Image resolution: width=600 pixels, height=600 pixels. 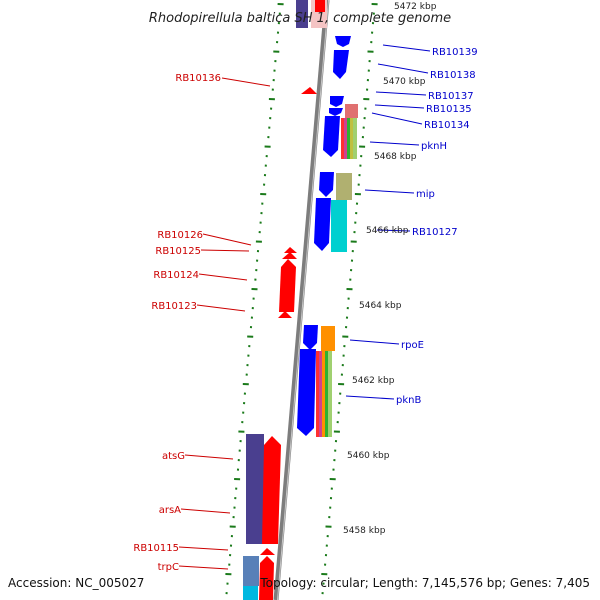 I want to click on gene-label-rb10126: RB10126, so click(x=180, y=235).